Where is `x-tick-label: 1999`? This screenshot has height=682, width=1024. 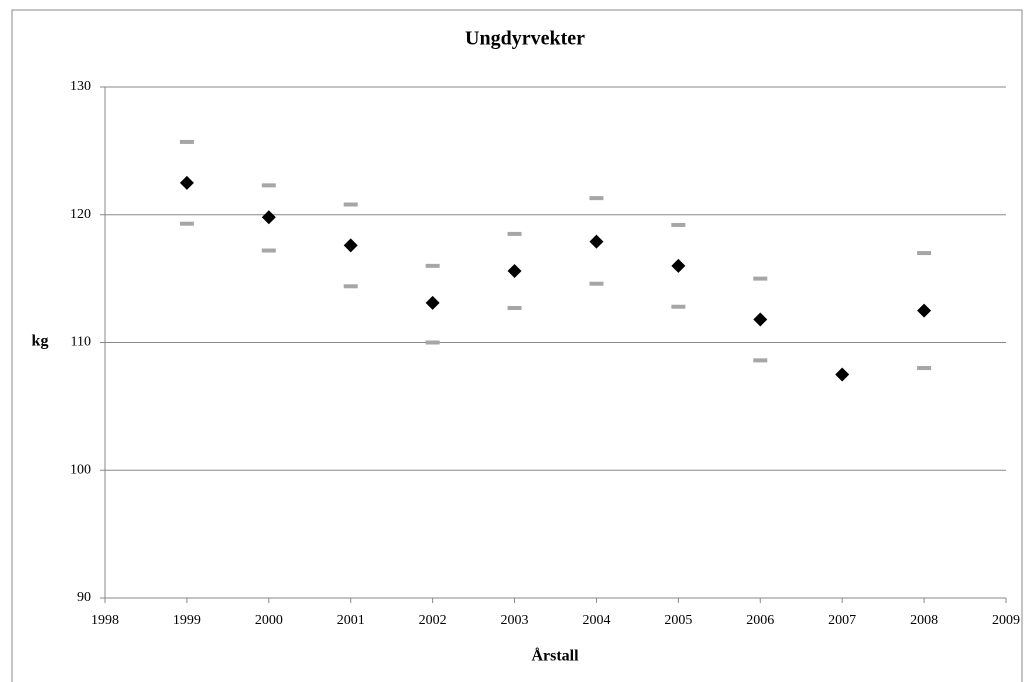
x-tick-label: 1999 is located at coordinates (187, 620).